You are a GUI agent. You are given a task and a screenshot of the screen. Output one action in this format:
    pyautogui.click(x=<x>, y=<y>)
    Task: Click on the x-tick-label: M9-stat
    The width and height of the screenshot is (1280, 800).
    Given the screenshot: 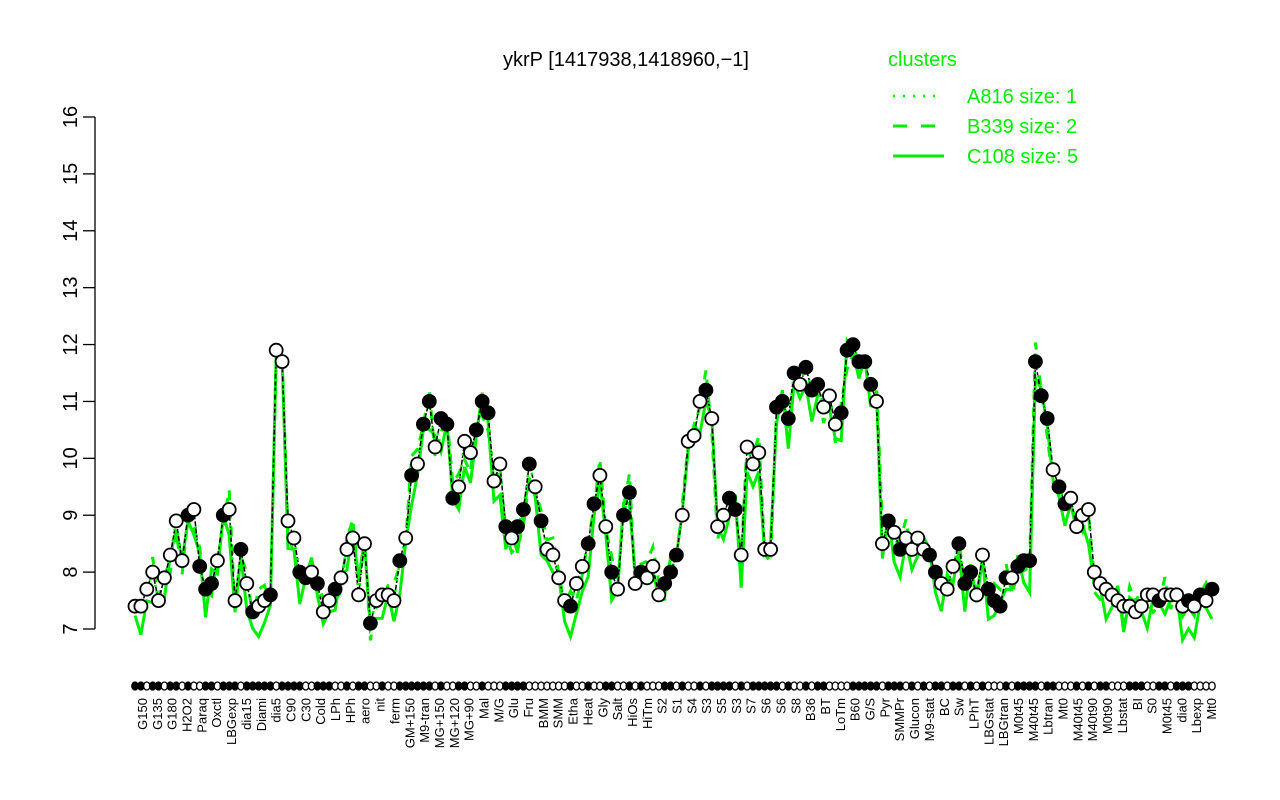 What is the action you would take?
    pyautogui.click(x=929, y=720)
    